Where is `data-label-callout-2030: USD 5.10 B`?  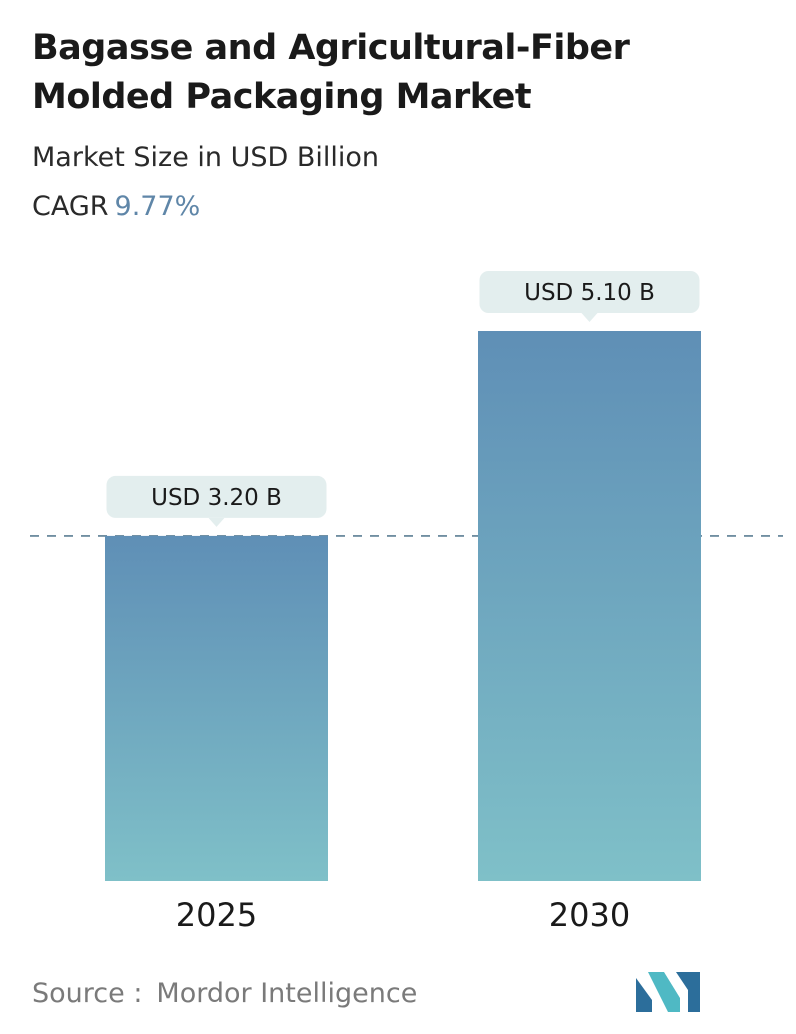
data-label-callout-2030: USD 5.10 B is located at coordinates (589, 296).